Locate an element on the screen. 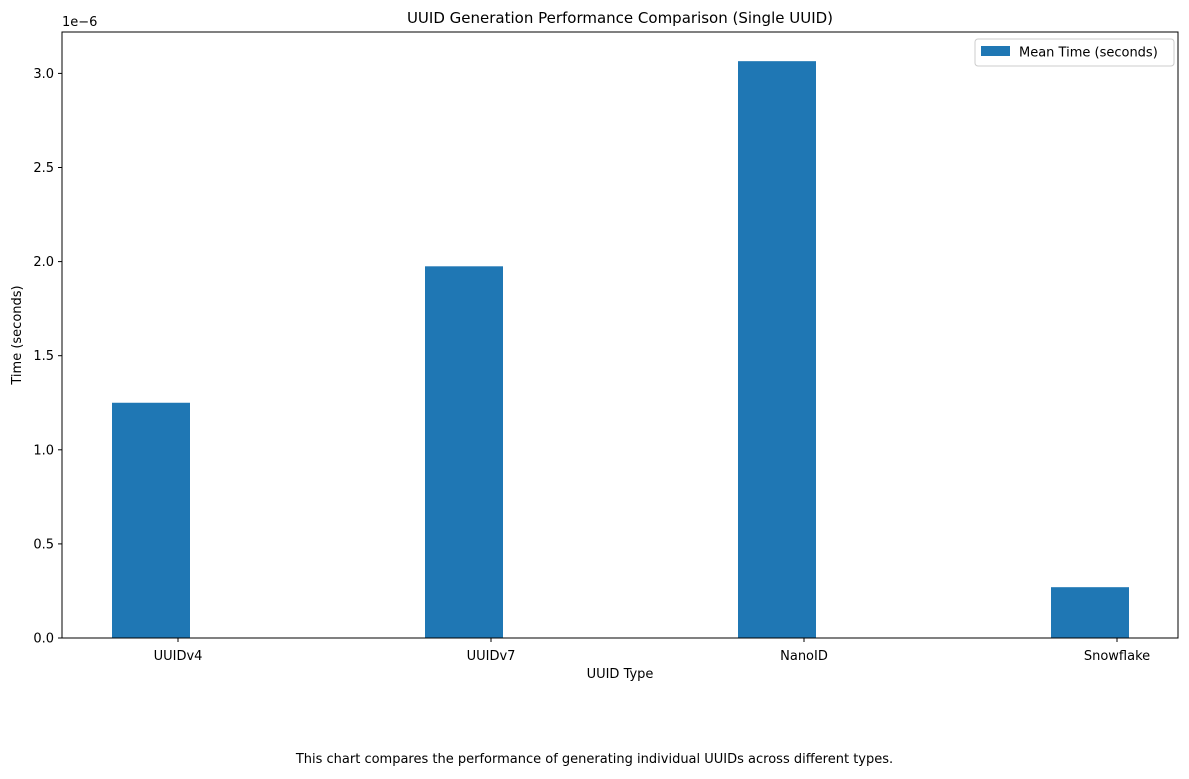 The image size is (1189, 779). y-tick-label: 3.0 is located at coordinates (43, 74).